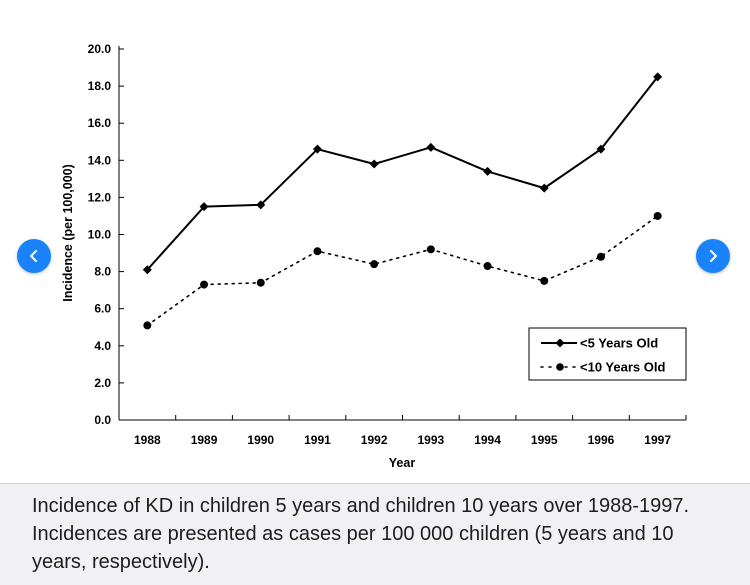 This screenshot has height=585, width=750. Describe the element at coordinates (102, 420) in the screenshot. I see `y-tick-label: 0.0` at that location.